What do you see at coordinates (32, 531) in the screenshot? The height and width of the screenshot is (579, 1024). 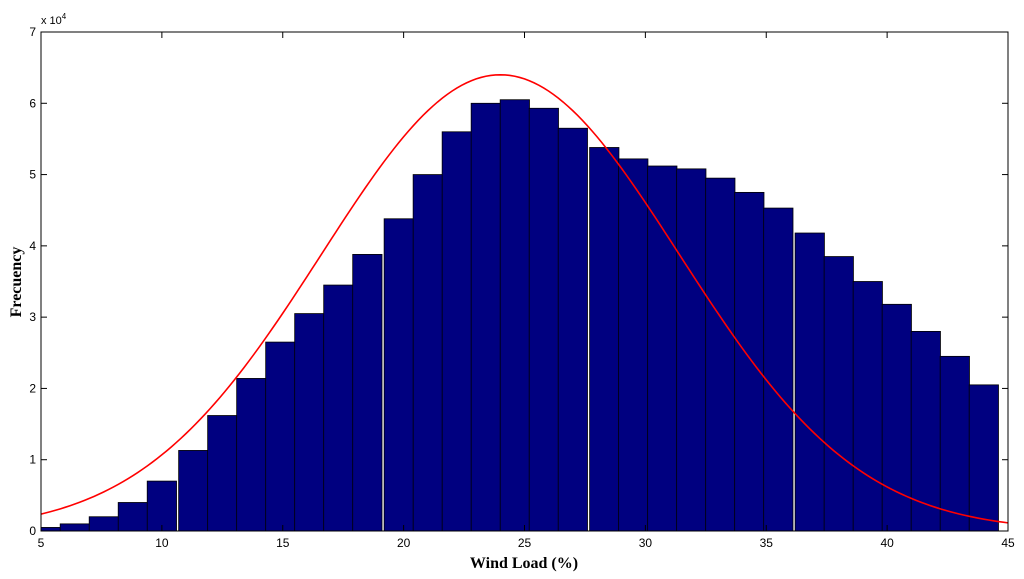 I see `y-tick-label: 0` at bounding box center [32, 531].